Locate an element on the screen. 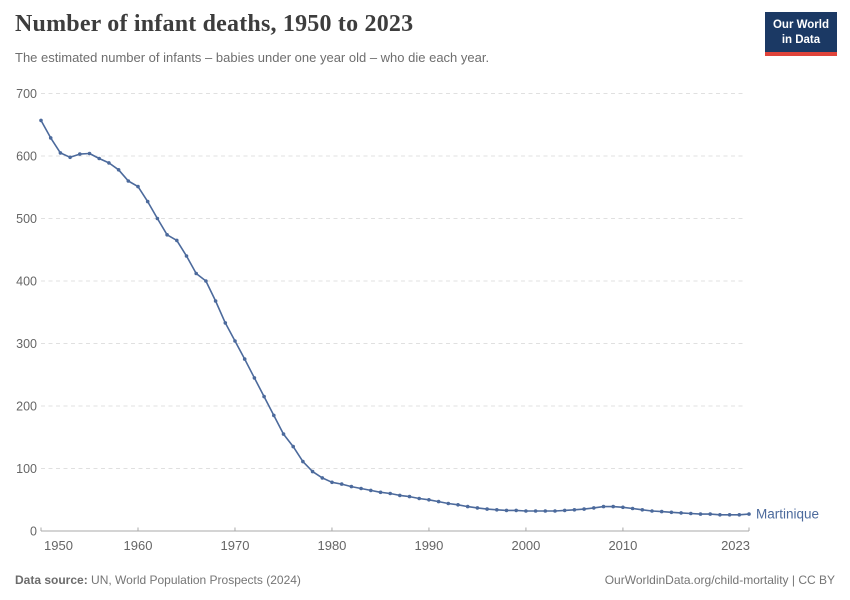 The width and height of the screenshot is (850, 600). series-entity-label: Martinique is located at coordinates (787, 514).